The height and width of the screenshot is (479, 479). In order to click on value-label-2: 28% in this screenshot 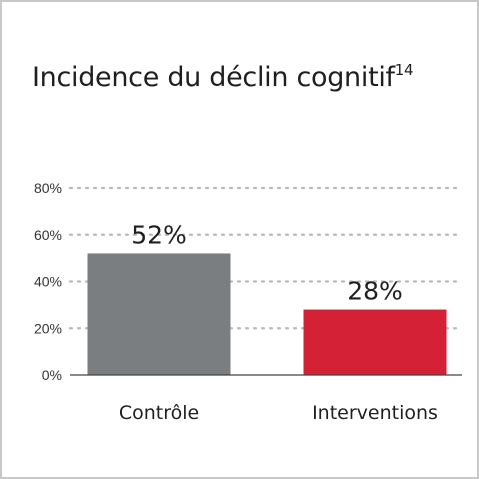, I will do `click(375, 291)`.